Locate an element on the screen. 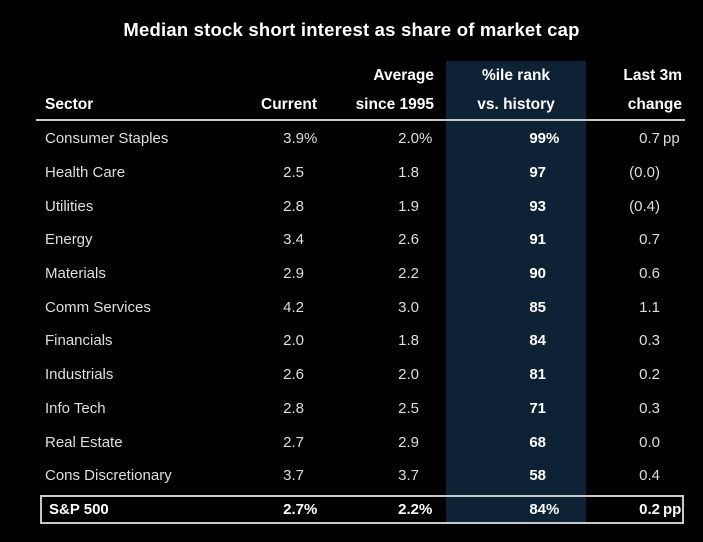 This screenshot has width=703, height=542. sector-name: Info Tech is located at coordinates (75, 408).